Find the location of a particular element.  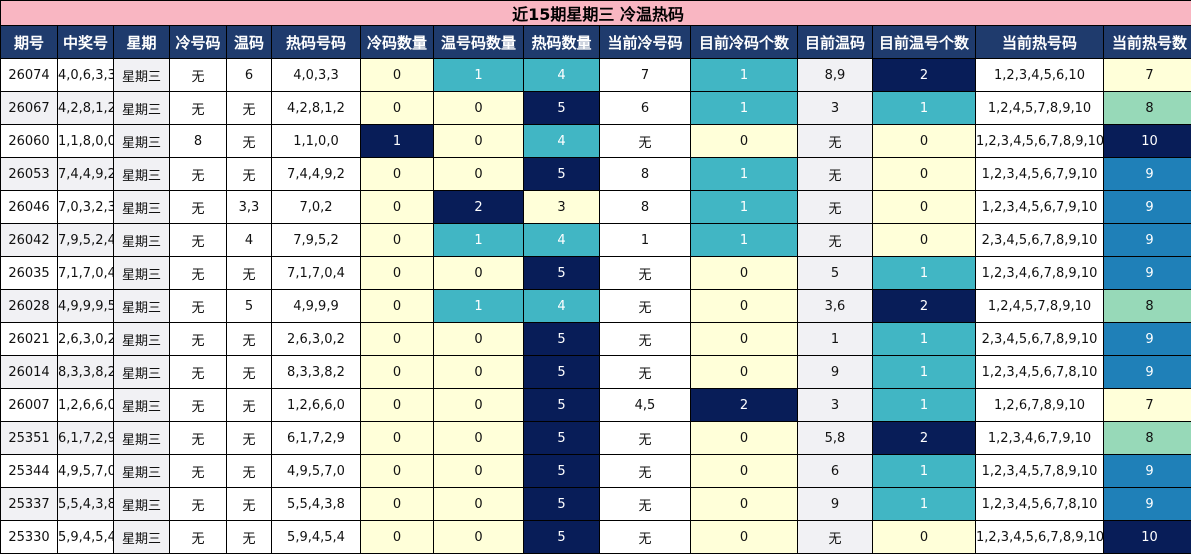

current-hot-count-cell: 10 is located at coordinates (1146, 141).